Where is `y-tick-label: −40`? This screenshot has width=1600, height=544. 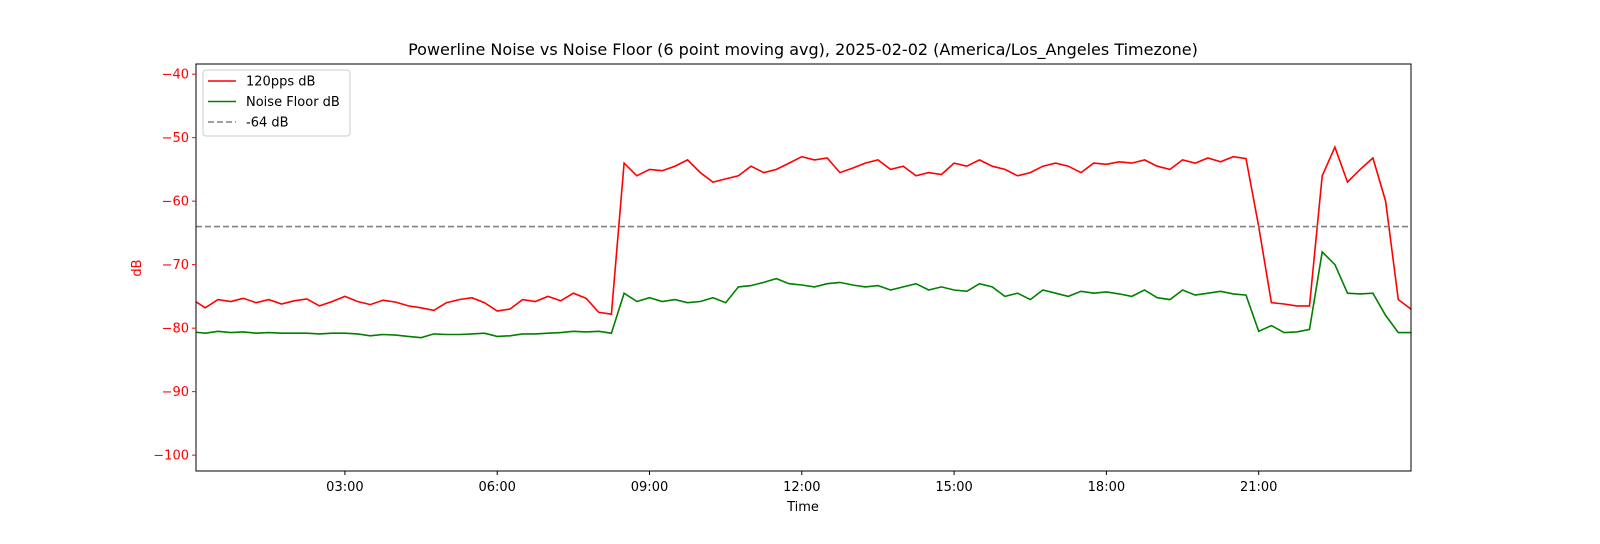
y-tick-label: −40 is located at coordinates (175, 75).